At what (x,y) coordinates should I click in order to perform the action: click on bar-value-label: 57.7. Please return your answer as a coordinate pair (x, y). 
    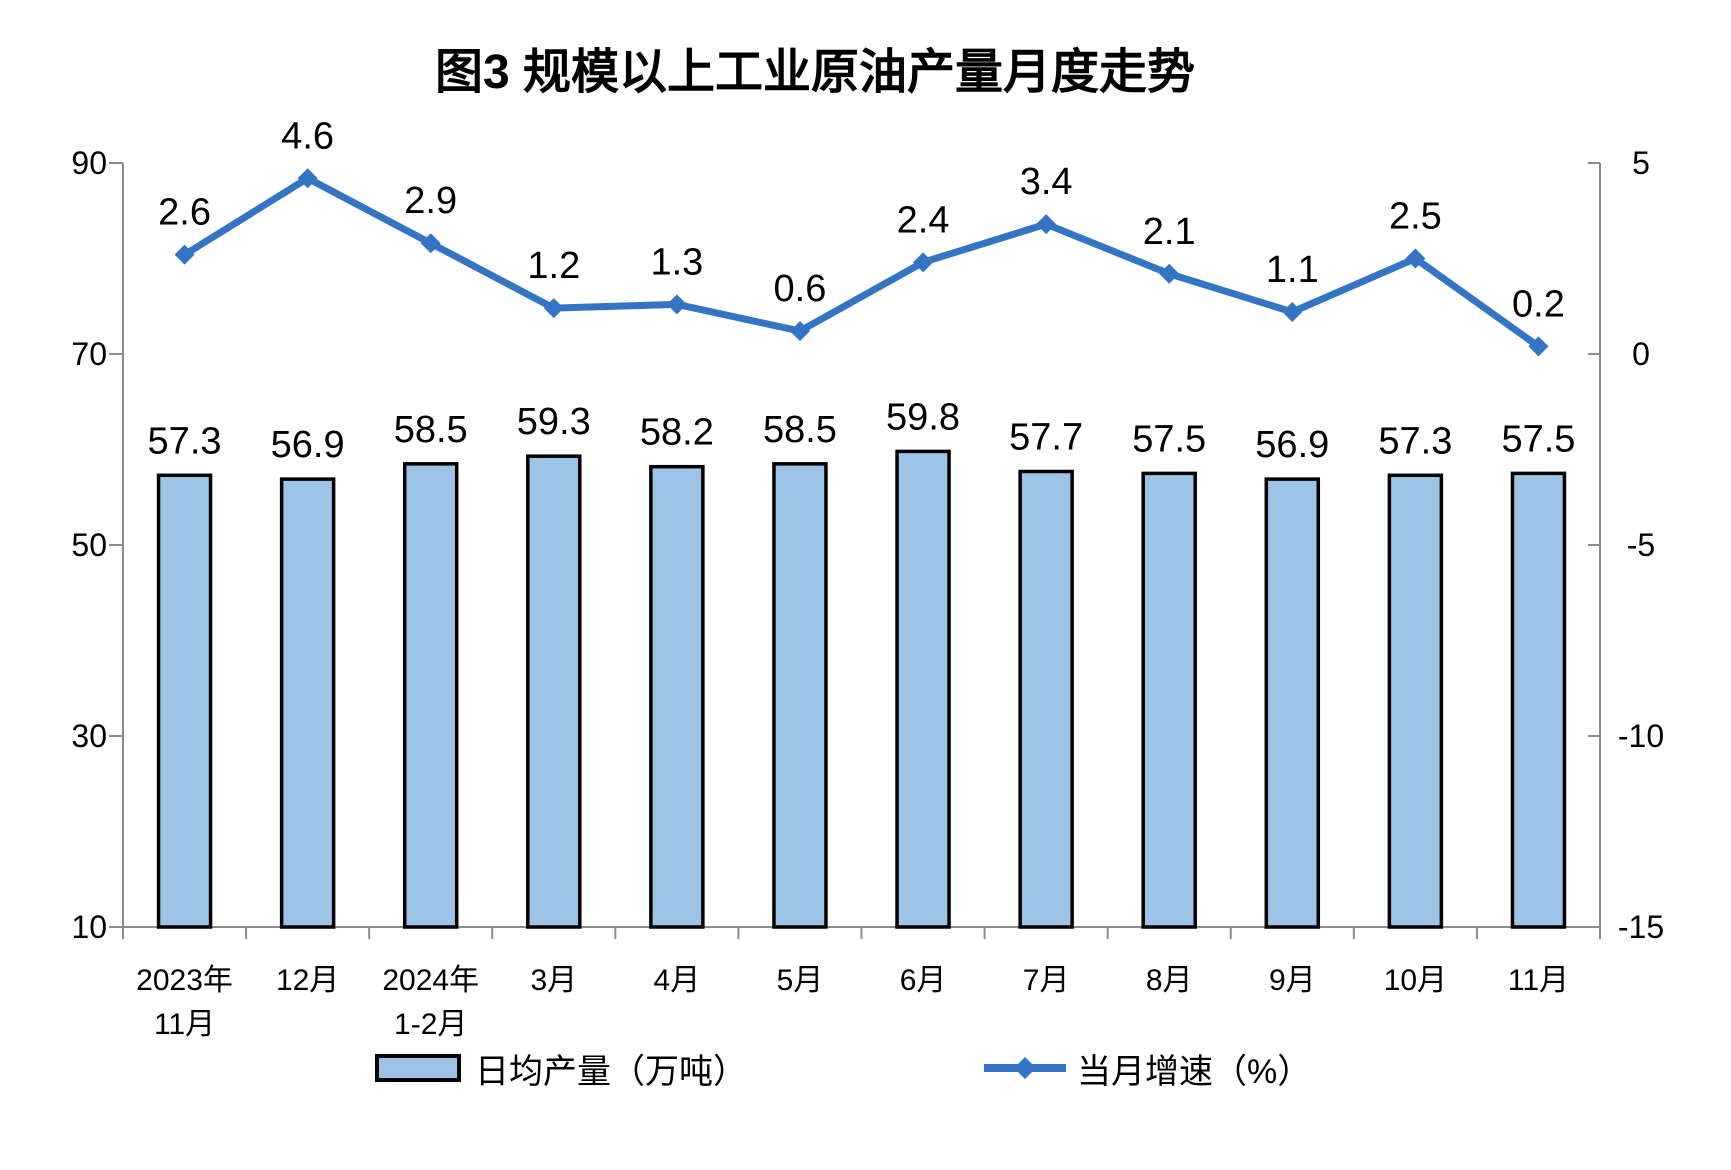
    Looking at the image, I should click on (1046, 437).